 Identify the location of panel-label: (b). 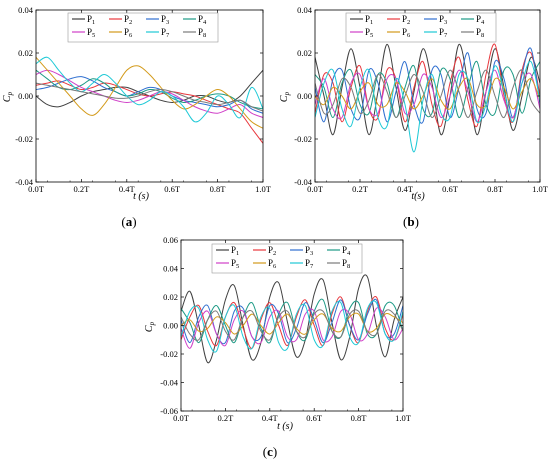
(411, 221).